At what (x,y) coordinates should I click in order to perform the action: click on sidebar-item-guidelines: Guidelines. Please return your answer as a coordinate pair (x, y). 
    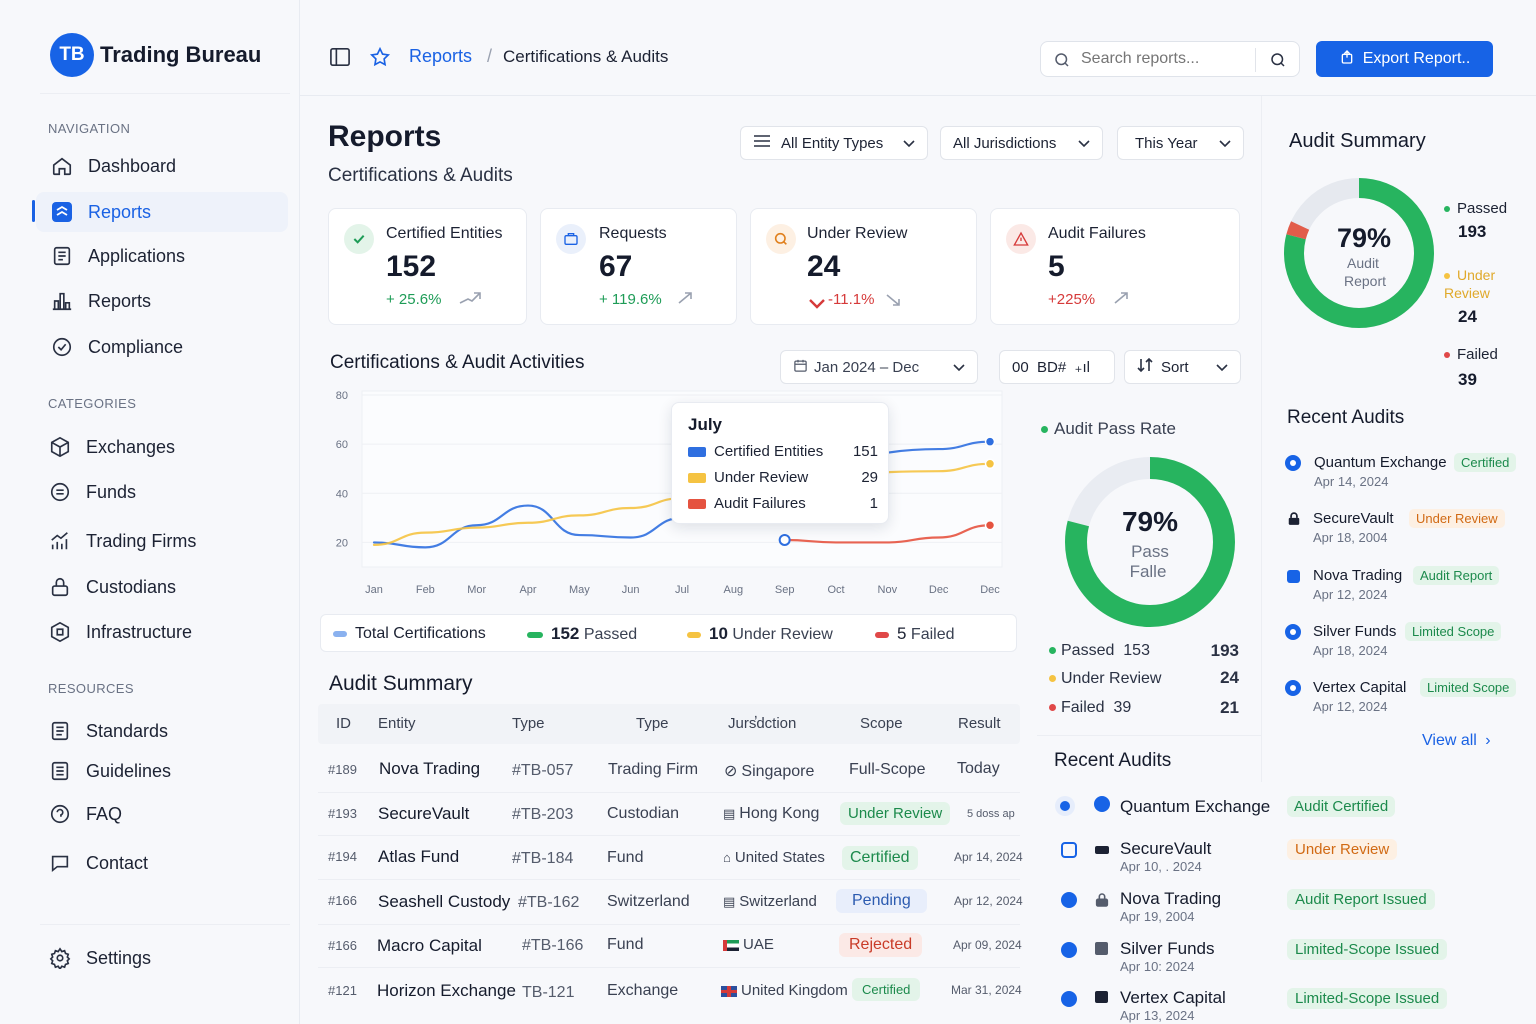
    Looking at the image, I should click on (167, 771).